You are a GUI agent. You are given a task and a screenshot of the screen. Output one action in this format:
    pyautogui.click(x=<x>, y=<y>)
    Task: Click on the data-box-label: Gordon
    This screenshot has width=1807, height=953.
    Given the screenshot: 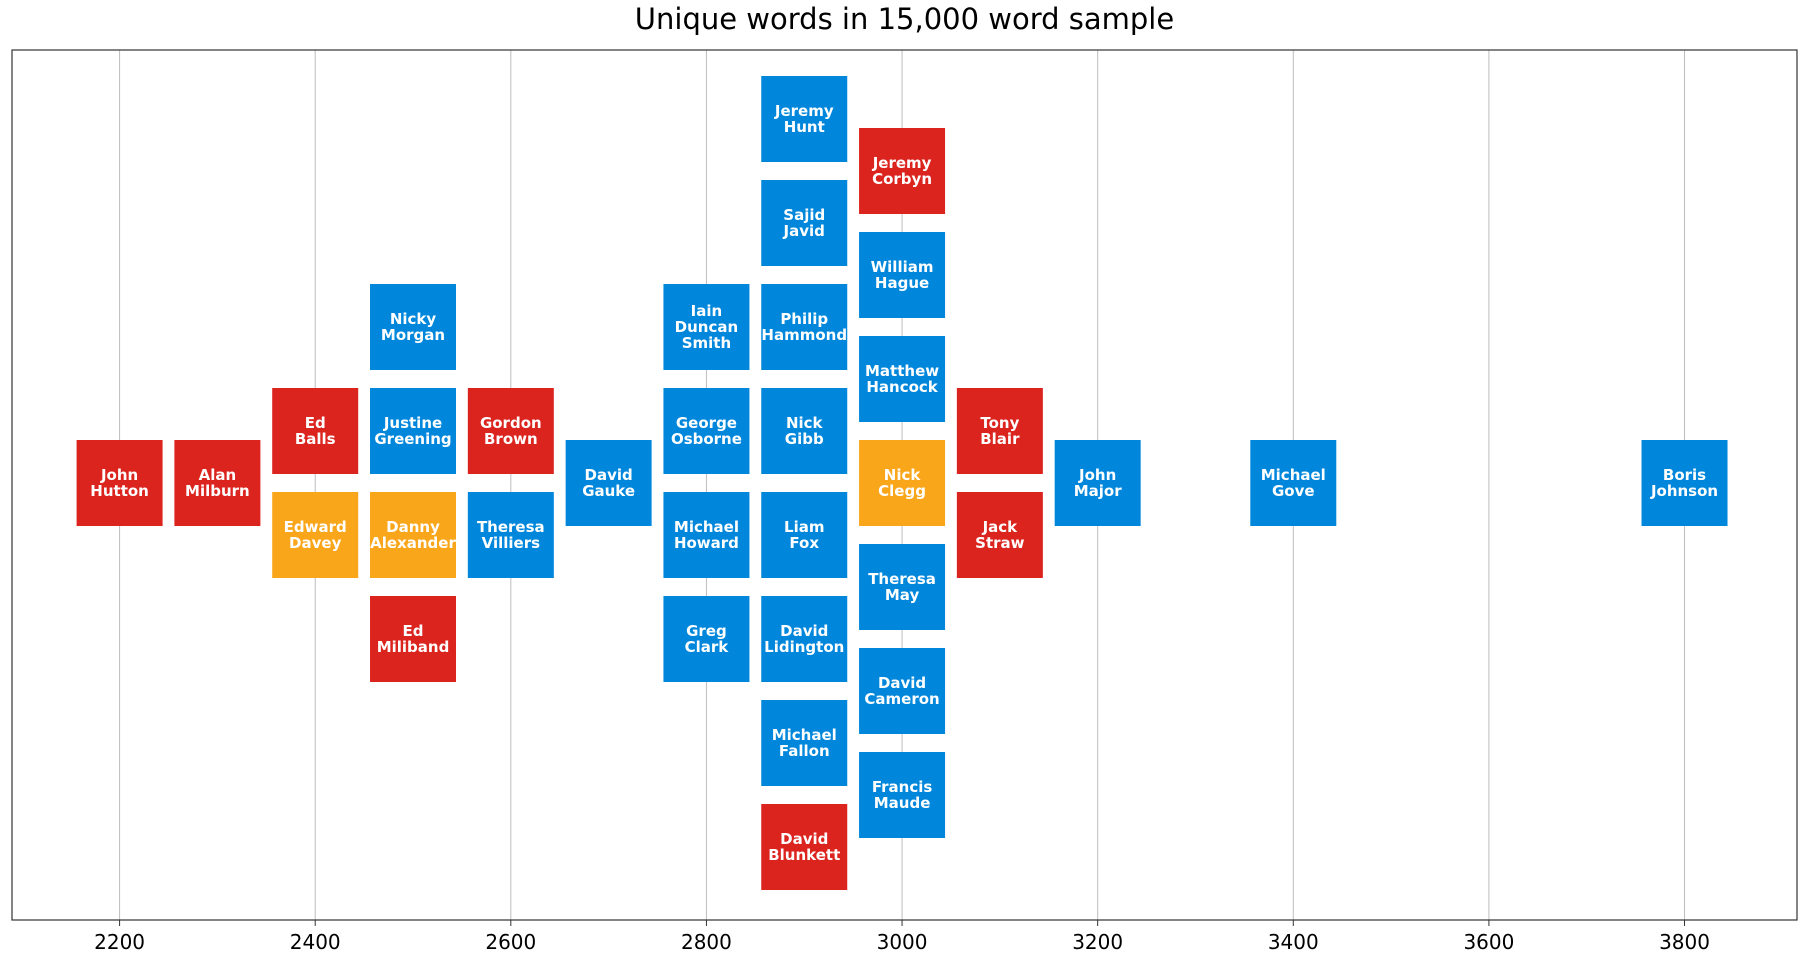 What is the action you would take?
    pyautogui.click(x=511, y=423)
    